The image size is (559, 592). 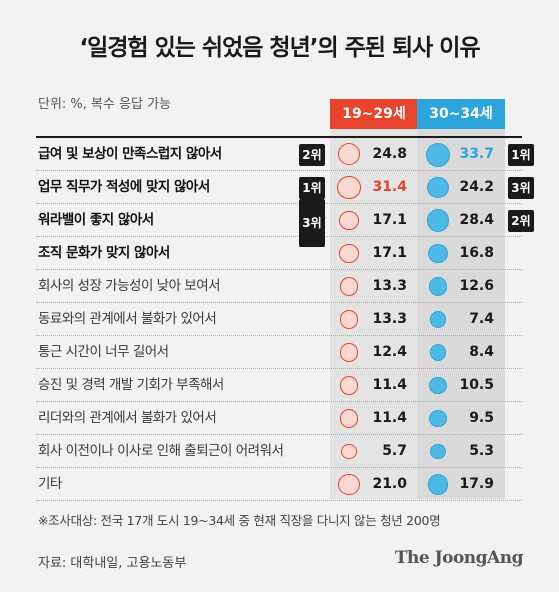 I want to click on row-label: 동료와의 관계에서 불화가 있어서, so click(x=127, y=319).